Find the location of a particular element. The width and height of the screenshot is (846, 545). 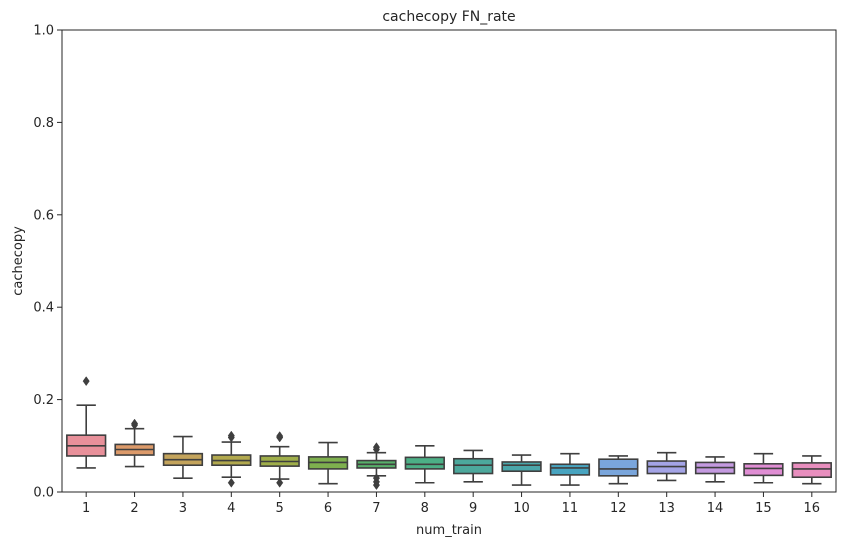

x-tick-label: 13 is located at coordinates (666, 508).